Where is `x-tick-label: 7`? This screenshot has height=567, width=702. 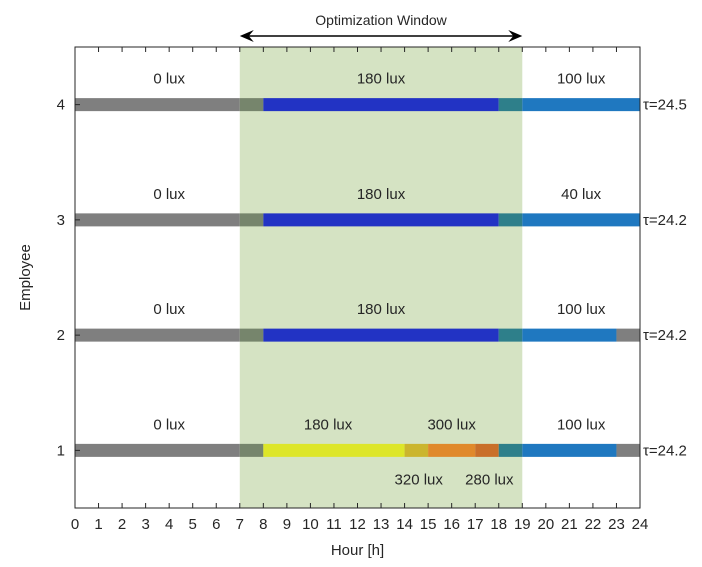
x-tick-label: 7 is located at coordinates (240, 524).